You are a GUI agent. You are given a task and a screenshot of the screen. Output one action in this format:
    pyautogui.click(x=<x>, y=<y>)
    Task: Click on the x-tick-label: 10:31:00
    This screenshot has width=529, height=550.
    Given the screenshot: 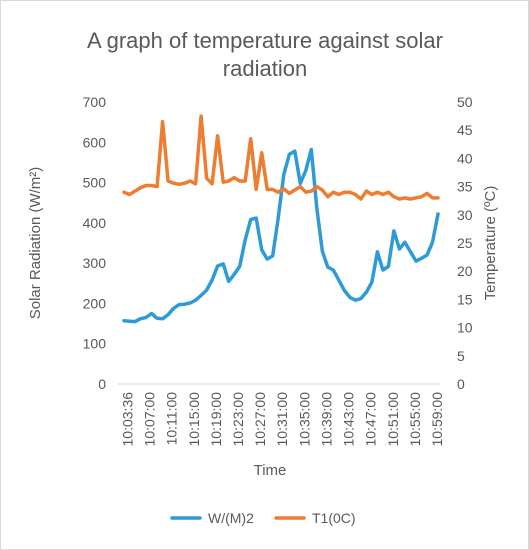 What is the action you would take?
    pyautogui.click(x=282, y=419)
    